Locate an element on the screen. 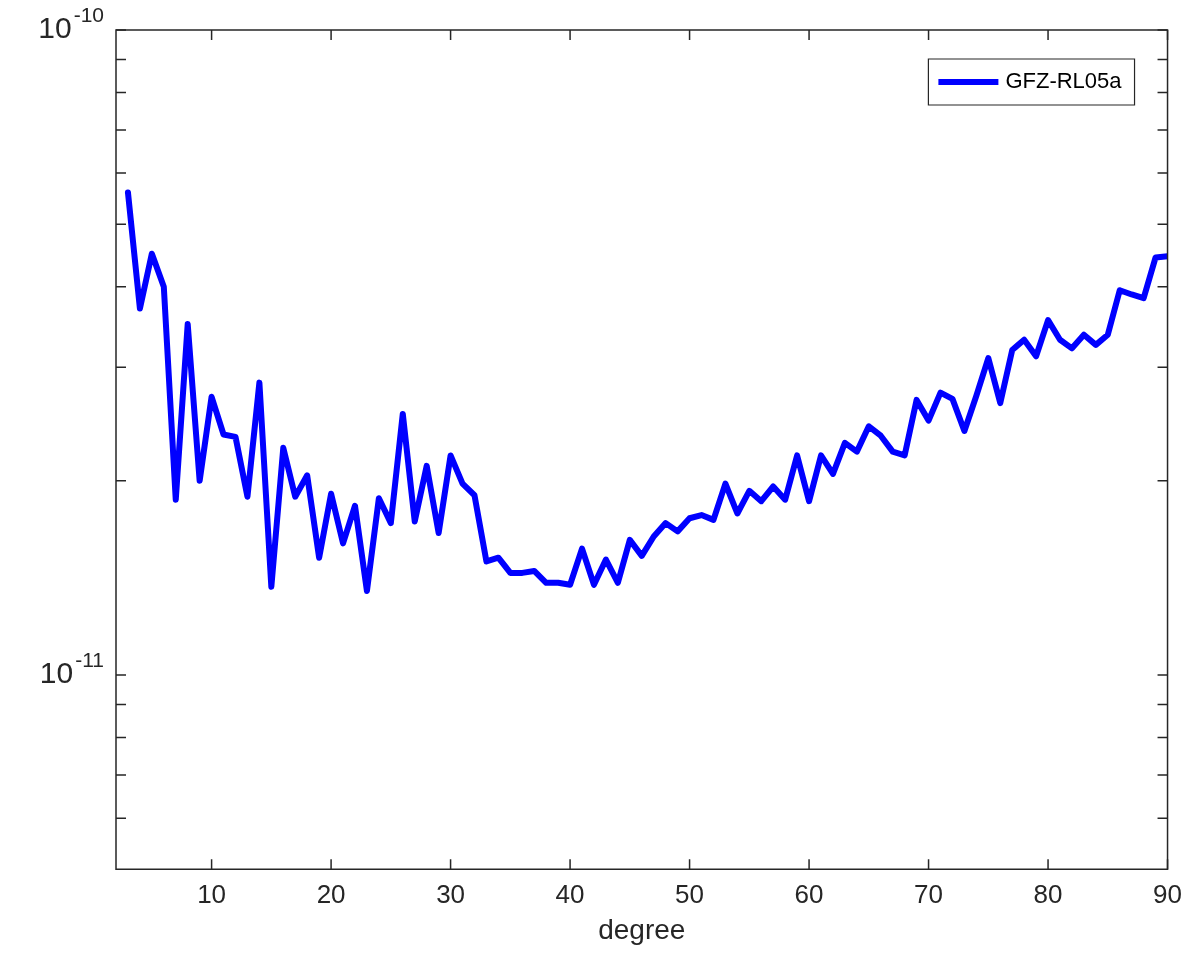  x-tick-label: 20 is located at coordinates (331, 893).